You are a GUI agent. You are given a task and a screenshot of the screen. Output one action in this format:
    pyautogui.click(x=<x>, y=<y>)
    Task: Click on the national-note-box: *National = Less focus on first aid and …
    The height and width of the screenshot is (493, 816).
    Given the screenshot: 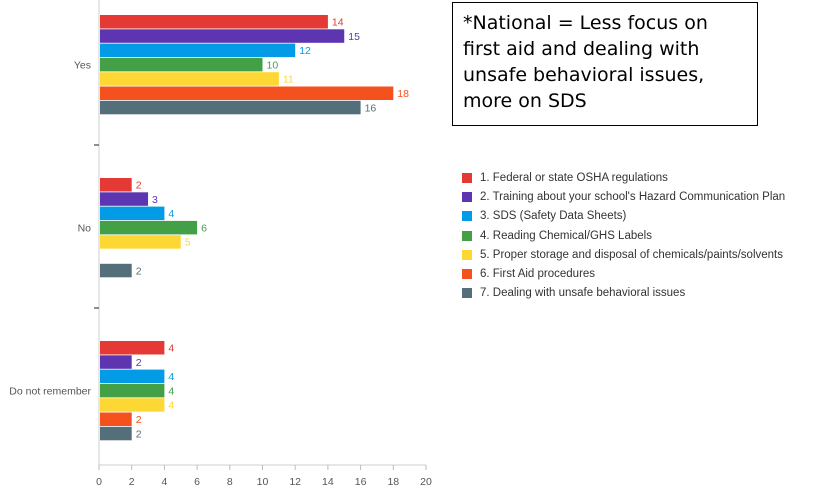 What is the action you would take?
    pyautogui.click(x=605, y=64)
    